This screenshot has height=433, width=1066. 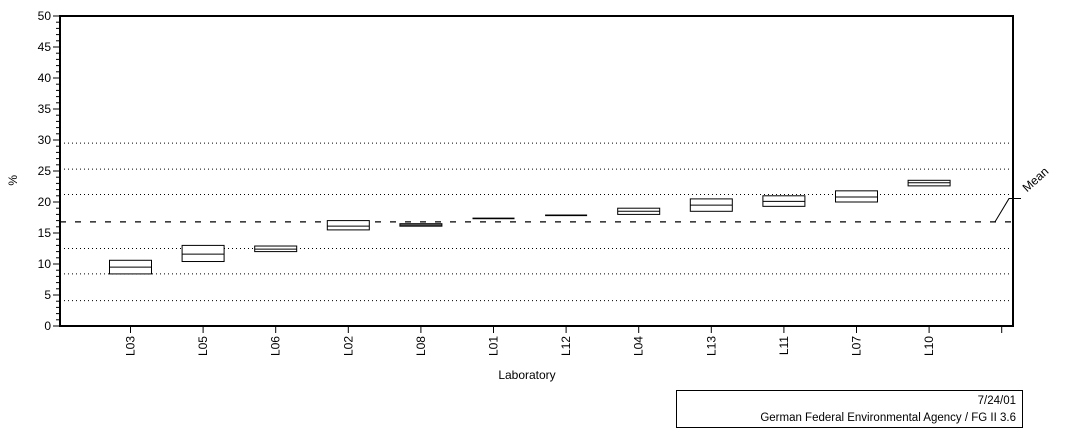 I want to click on x-tick-label: L06, so click(x=276, y=346).